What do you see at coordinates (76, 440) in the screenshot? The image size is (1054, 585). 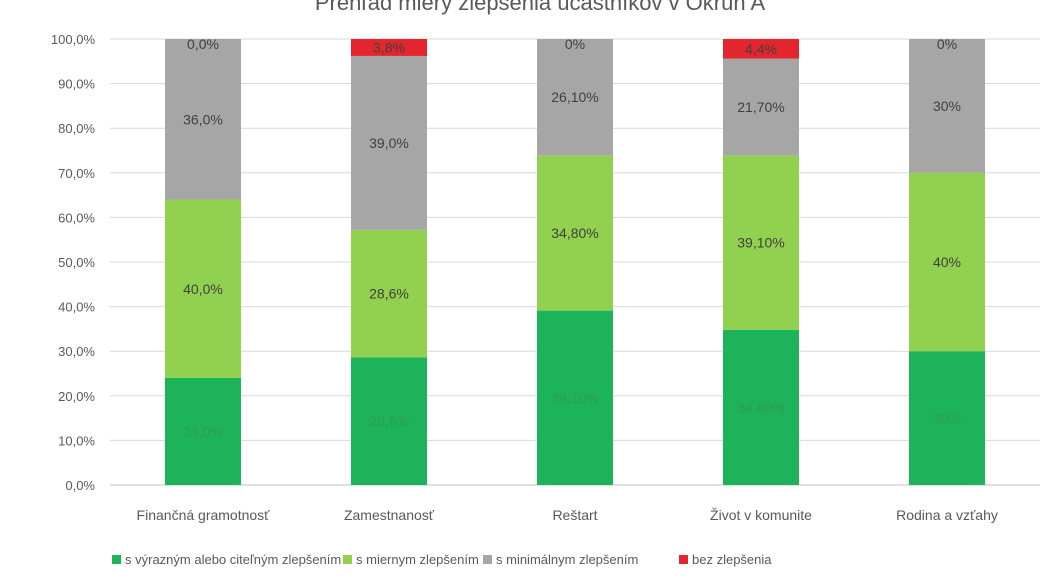 I see `y-tick-label: 10,0%` at bounding box center [76, 440].